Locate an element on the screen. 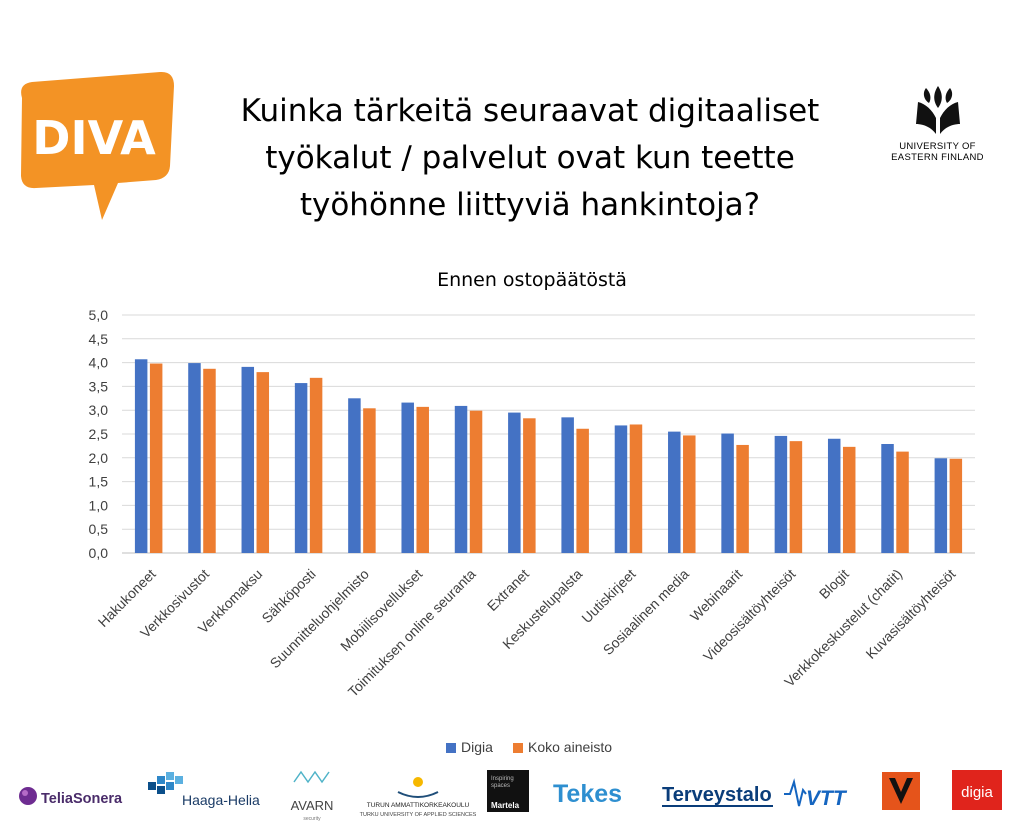  legend-swatch-digia is located at coordinates (451, 748).